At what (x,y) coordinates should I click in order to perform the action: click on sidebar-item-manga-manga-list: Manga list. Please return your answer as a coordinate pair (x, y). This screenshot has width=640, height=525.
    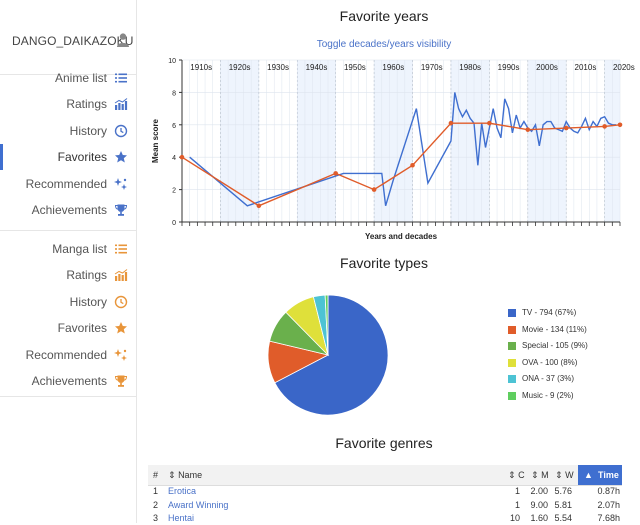
    Looking at the image, I should click on (68, 249).